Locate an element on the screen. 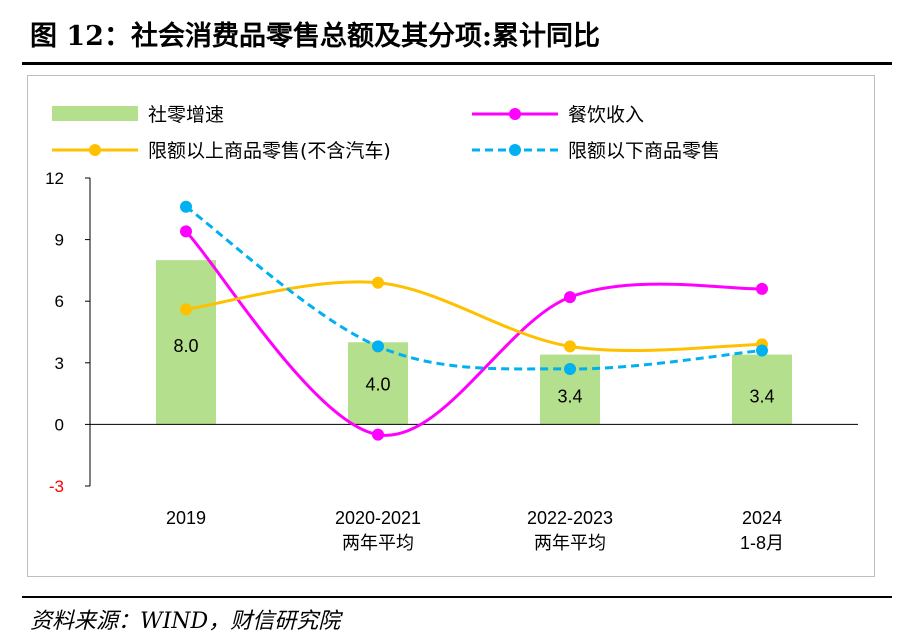  x-tick-label: 2020-2021 is located at coordinates (378, 518).